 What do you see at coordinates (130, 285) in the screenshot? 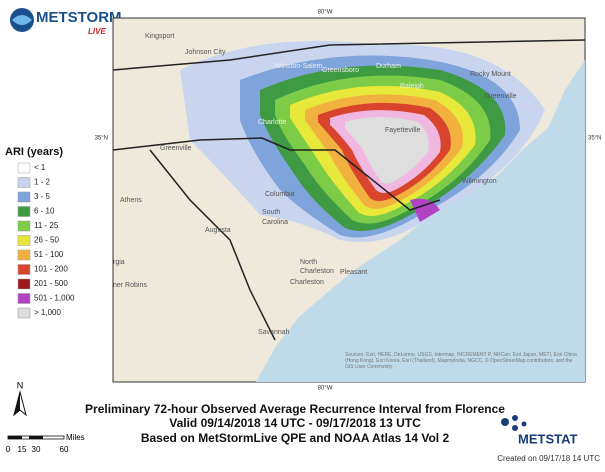
I see `city-label: ner Robins` at bounding box center [130, 285].